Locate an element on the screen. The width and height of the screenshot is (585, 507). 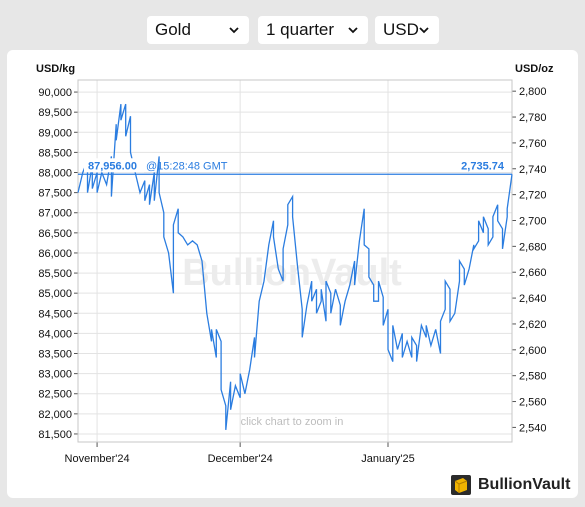
gold-bar-icon is located at coordinates (461, 485).